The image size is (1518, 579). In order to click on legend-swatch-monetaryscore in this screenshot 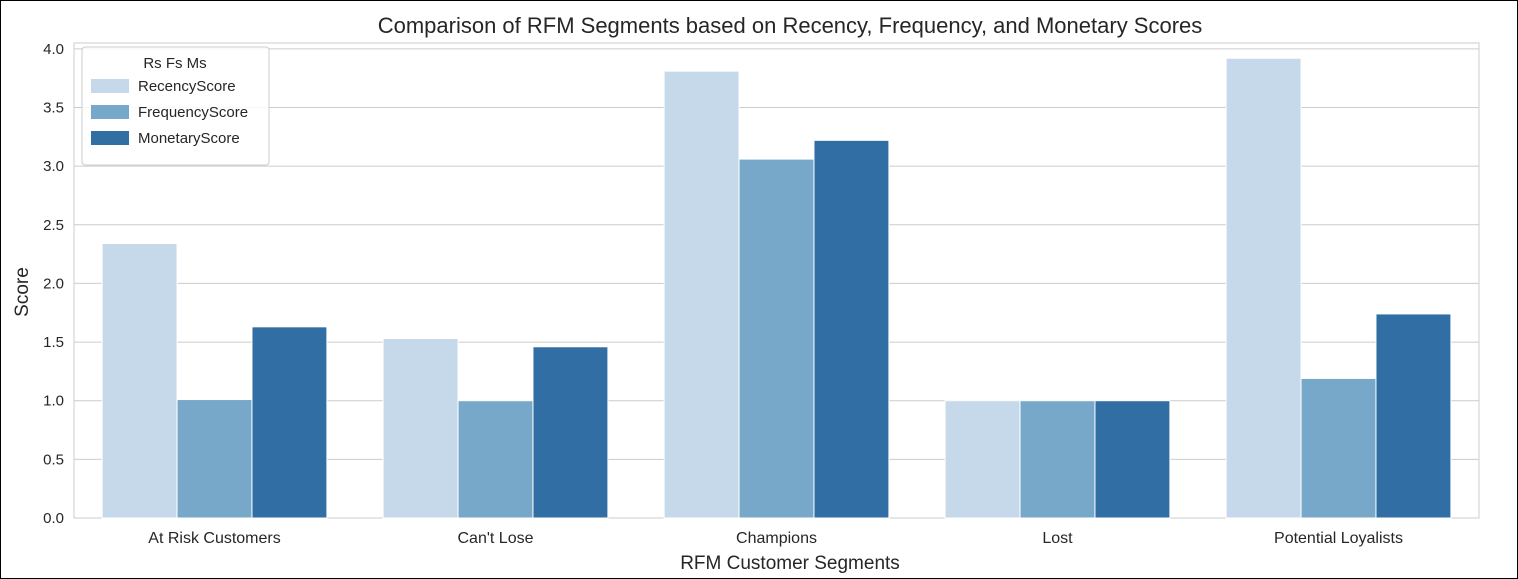, I will do `click(110, 138)`.